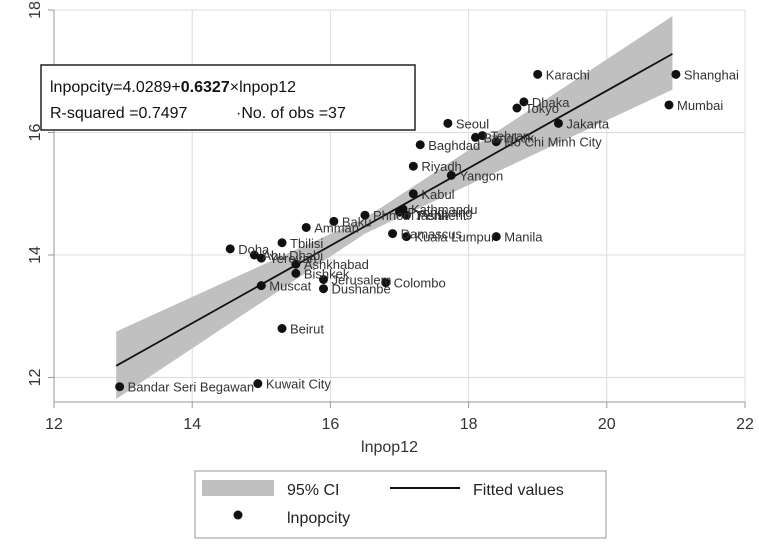 The width and height of the screenshot is (759, 554). Describe the element at coordinates (420, 283) in the screenshot. I see `point-label: Colombo` at that location.